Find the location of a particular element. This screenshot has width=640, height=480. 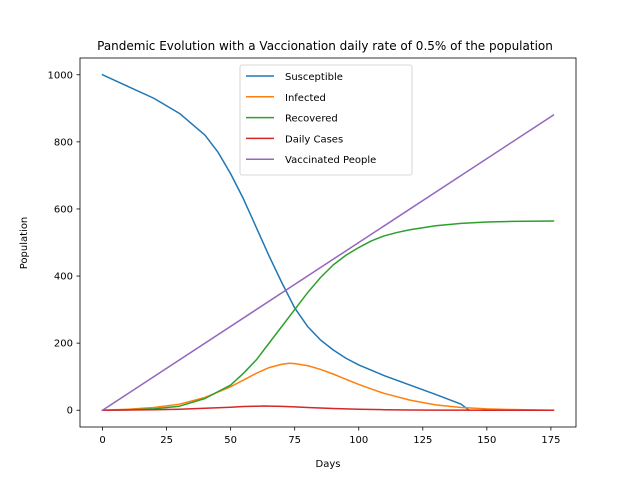

legend-label-recovered: Recovered is located at coordinates (311, 119).